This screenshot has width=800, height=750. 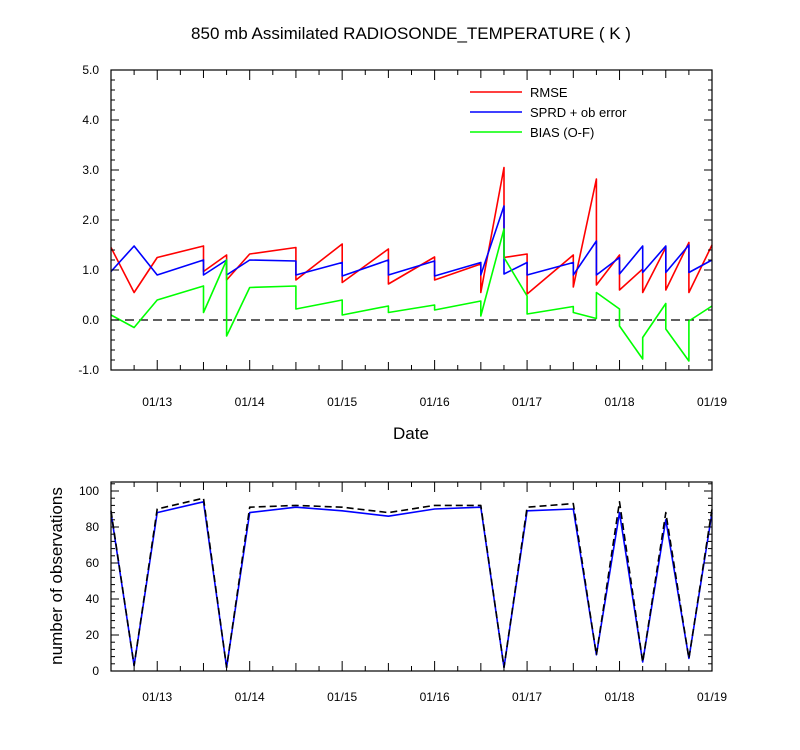 What do you see at coordinates (549, 92) in the screenshot?
I see `legend-label-rmse: RMSE` at bounding box center [549, 92].